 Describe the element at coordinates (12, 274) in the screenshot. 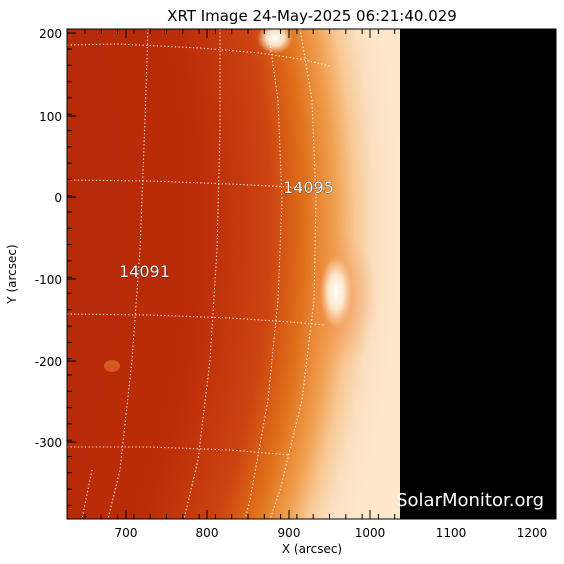

I see `y-axis-label: Y (arcsec)` at that location.